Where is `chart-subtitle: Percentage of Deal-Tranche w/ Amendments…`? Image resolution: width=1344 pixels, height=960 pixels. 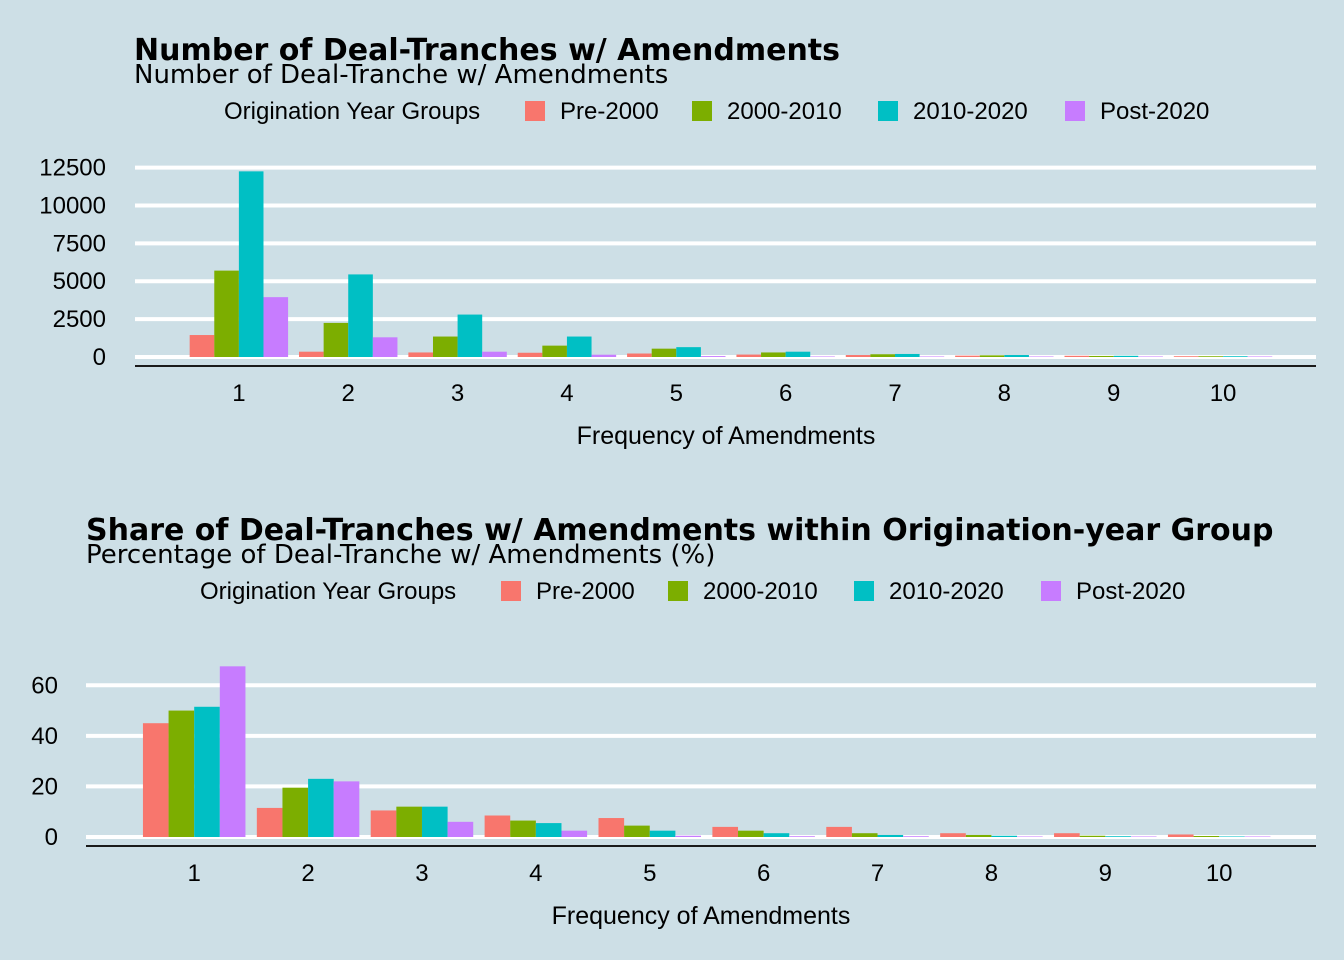 chart-subtitle: Percentage of Deal-Tranche w/ Amendments… is located at coordinates (400, 555).